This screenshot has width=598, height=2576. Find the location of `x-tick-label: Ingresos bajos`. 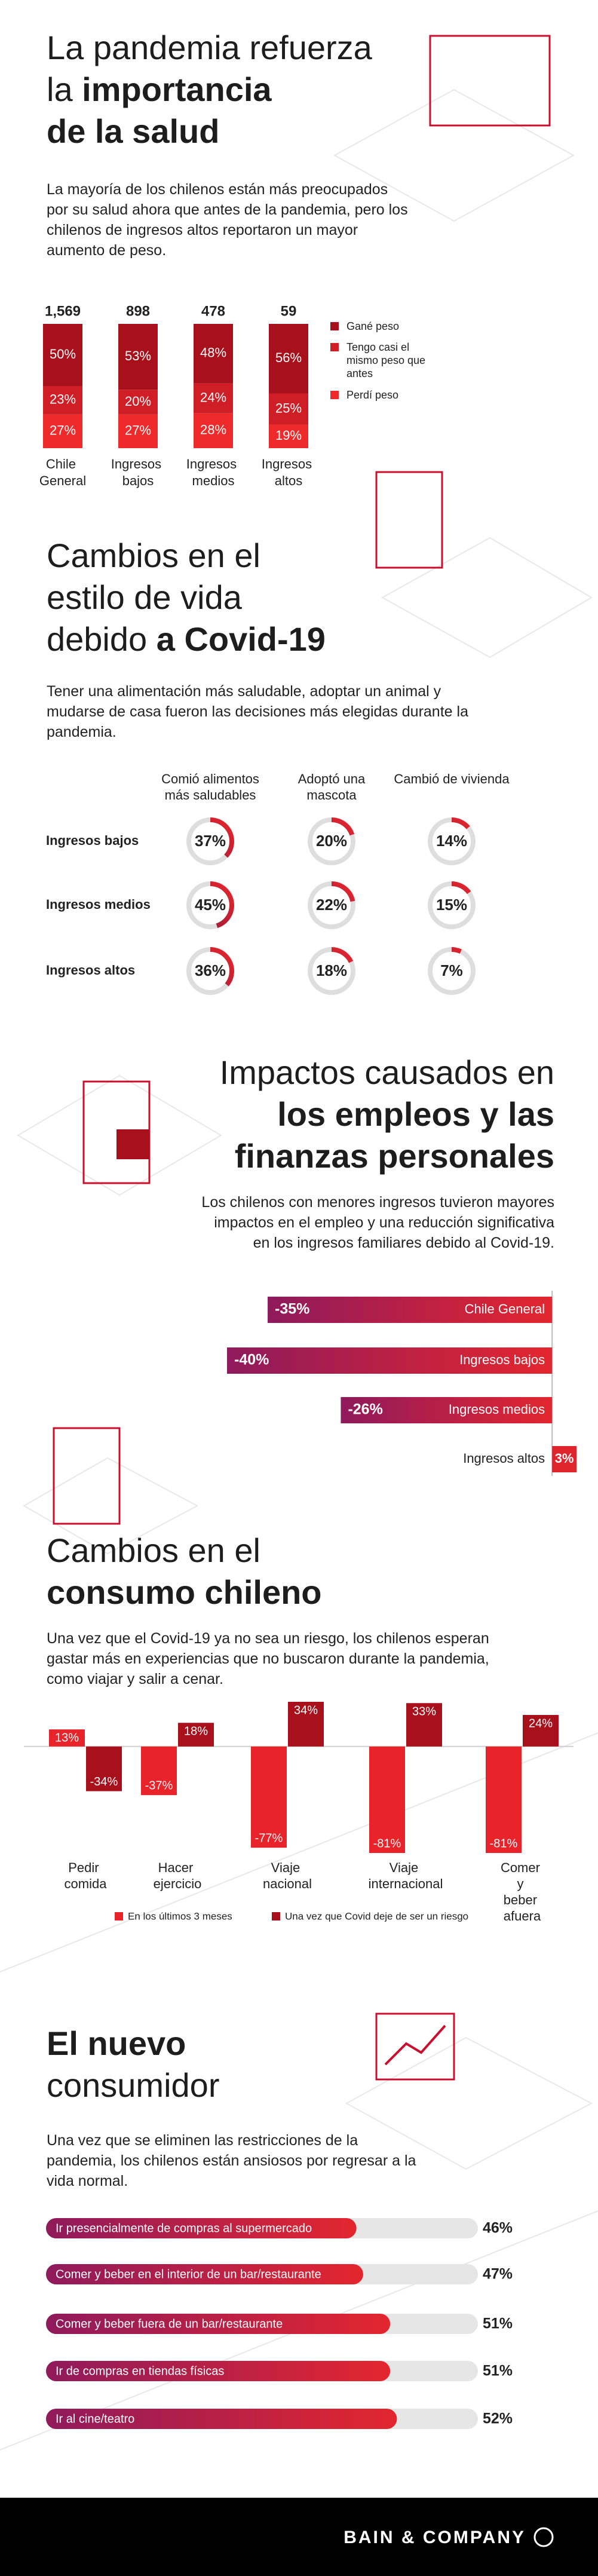

x-tick-label: Ingresos bajos is located at coordinates (138, 472).